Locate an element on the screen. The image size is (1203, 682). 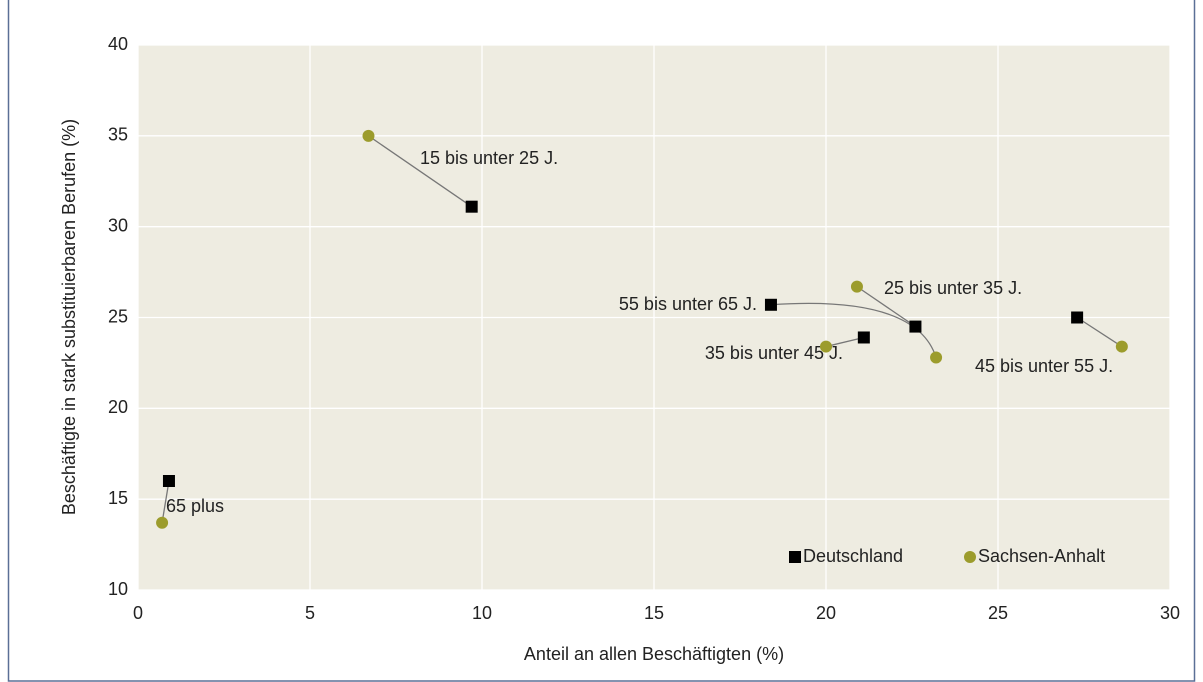
point-label: 45 bis unter 55 J. is located at coordinates (1044, 366).